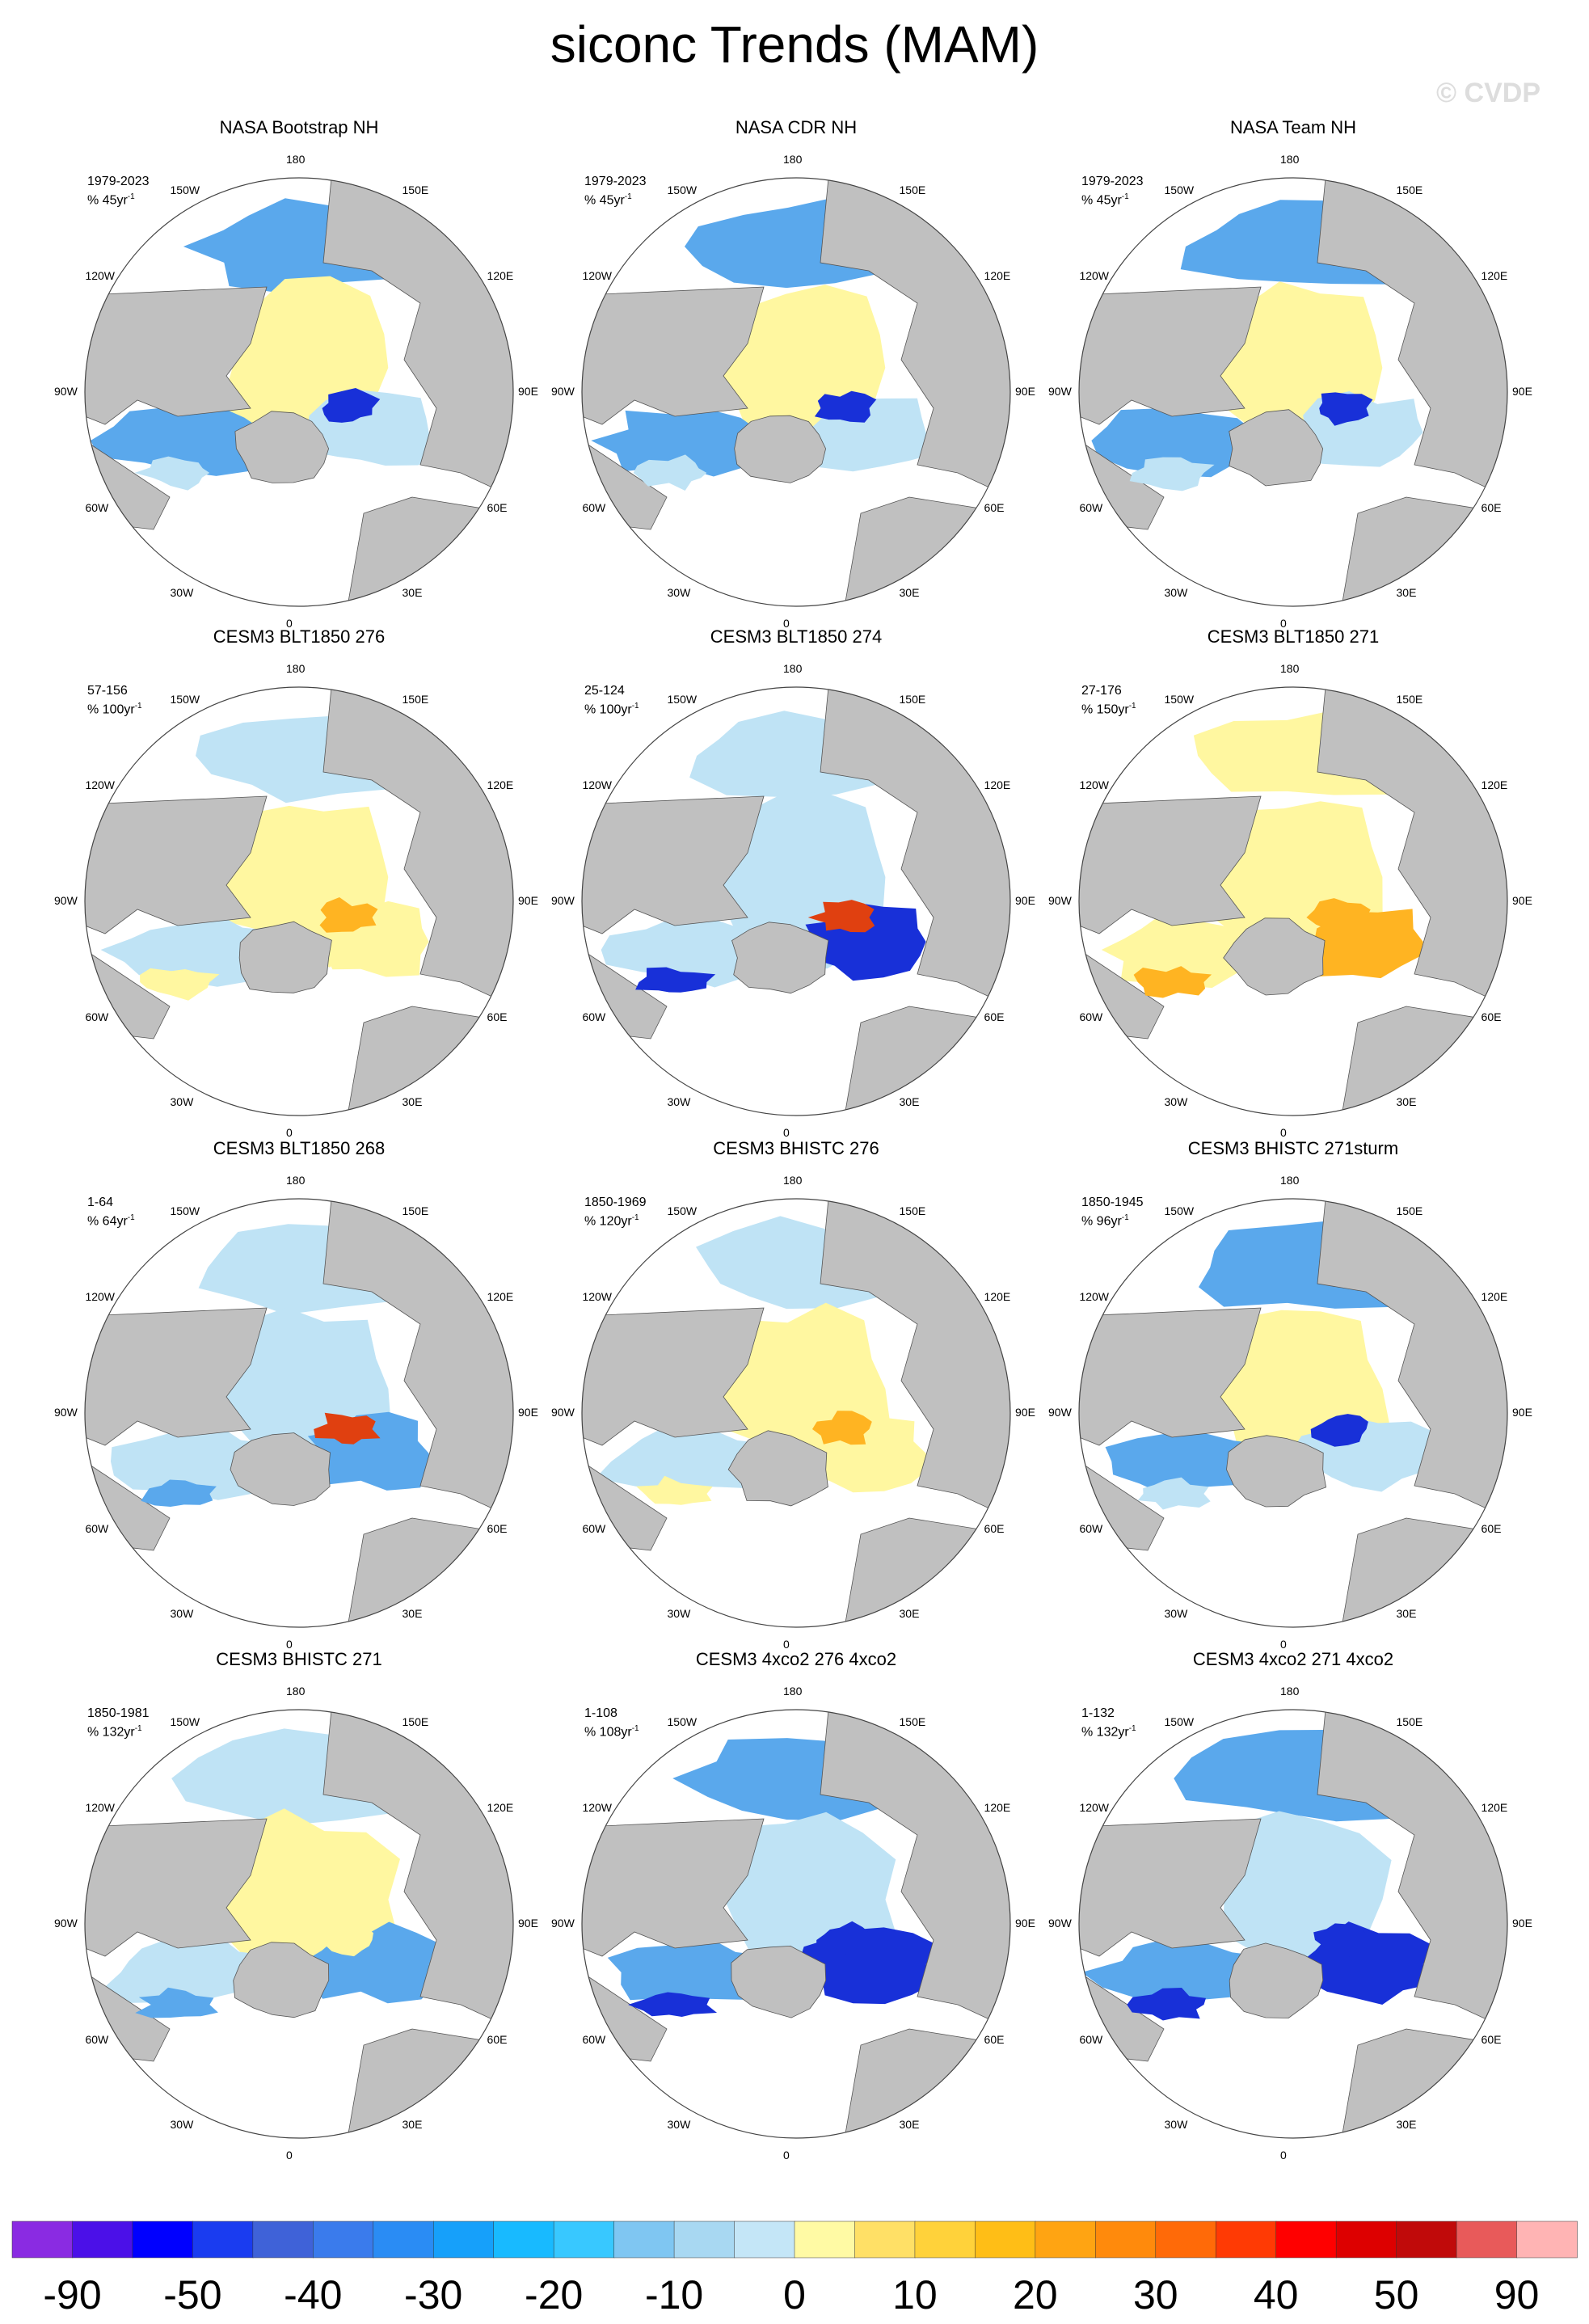 The height and width of the screenshot is (2324, 1589). What do you see at coordinates (915, 2295) in the screenshot?
I see `colorbar-tick-label: 10` at bounding box center [915, 2295].